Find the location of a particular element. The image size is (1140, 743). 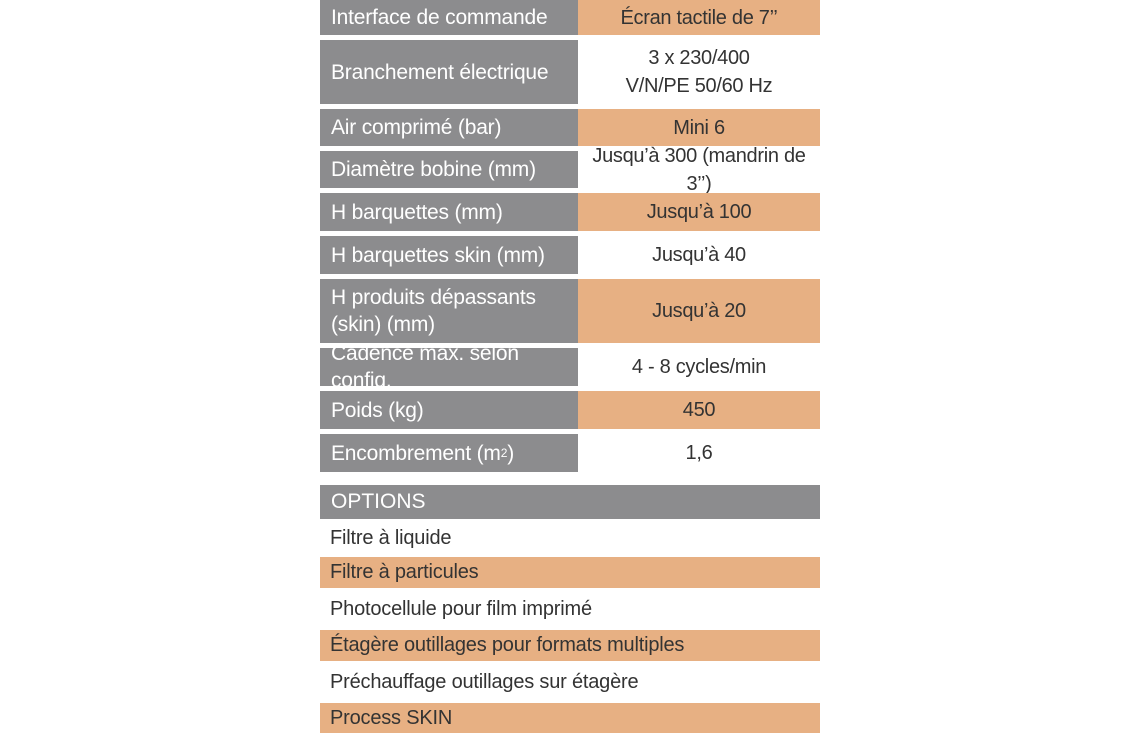

spec-label: Cadence max. selon config. is located at coordinates (449, 367).